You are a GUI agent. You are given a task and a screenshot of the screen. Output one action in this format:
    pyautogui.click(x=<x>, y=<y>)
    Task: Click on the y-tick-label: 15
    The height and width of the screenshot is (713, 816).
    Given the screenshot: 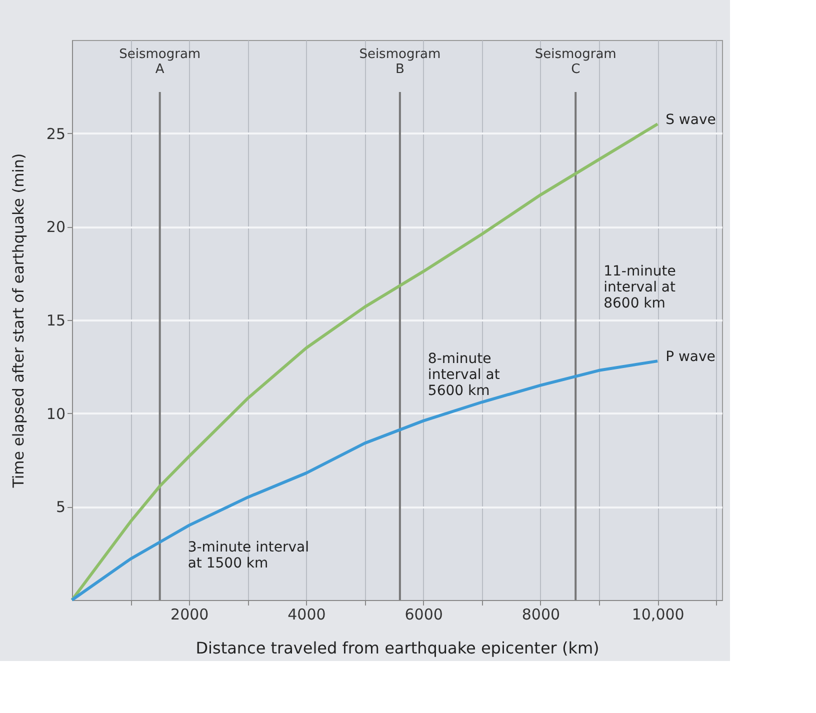 What is the action you would take?
    pyautogui.click(x=56, y=321)
    